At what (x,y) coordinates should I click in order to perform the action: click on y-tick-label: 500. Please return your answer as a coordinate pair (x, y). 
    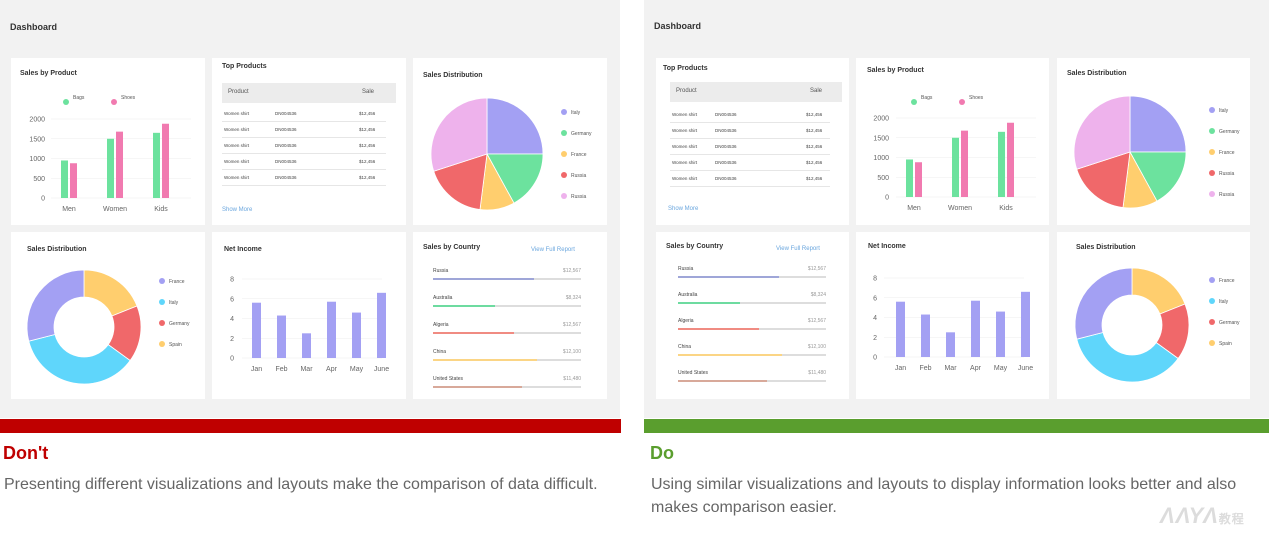
    Looking at the image, I should click on (883, 178).